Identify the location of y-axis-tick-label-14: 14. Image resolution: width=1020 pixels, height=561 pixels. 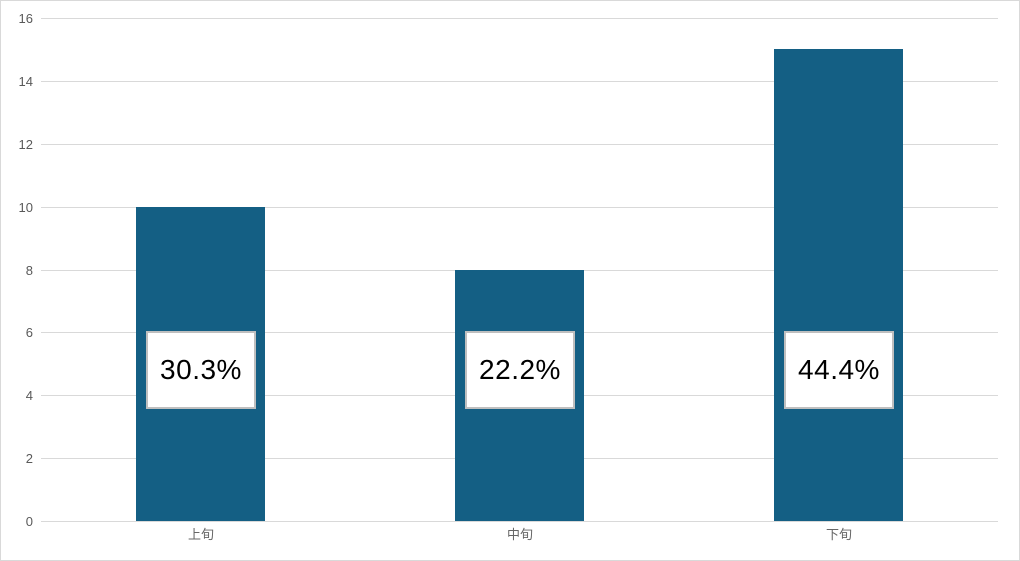
(25, 81).